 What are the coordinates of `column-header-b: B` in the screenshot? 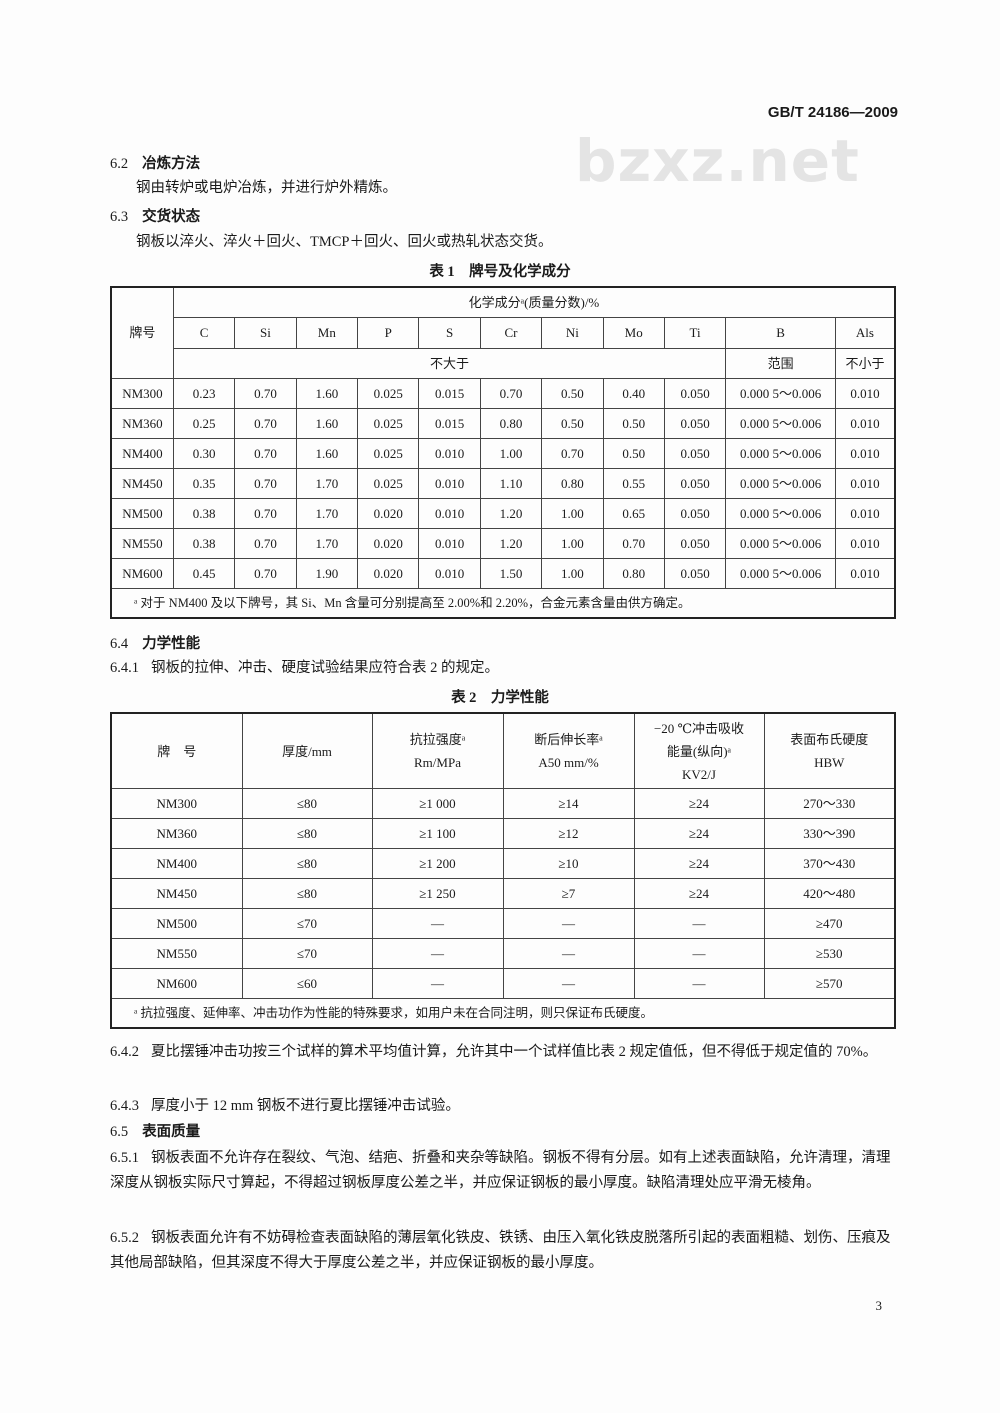 It's located at (780, 333).